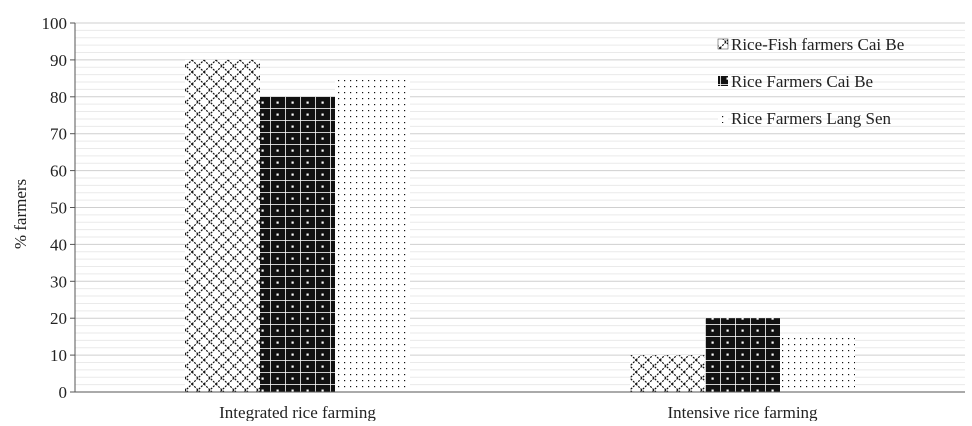 The height and width of the screenshot is (426, 972). I want to click on legend-label: Rice-Fish farmers Cai Be, so click(817, 44).